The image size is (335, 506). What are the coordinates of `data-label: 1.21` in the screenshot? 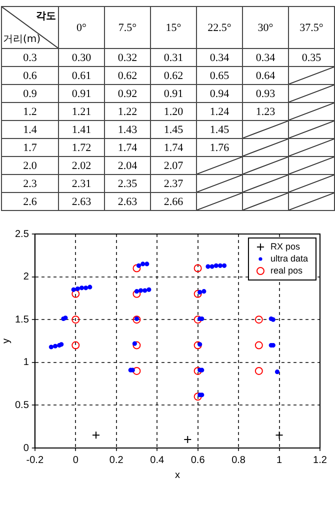 It's located at (81, 111).